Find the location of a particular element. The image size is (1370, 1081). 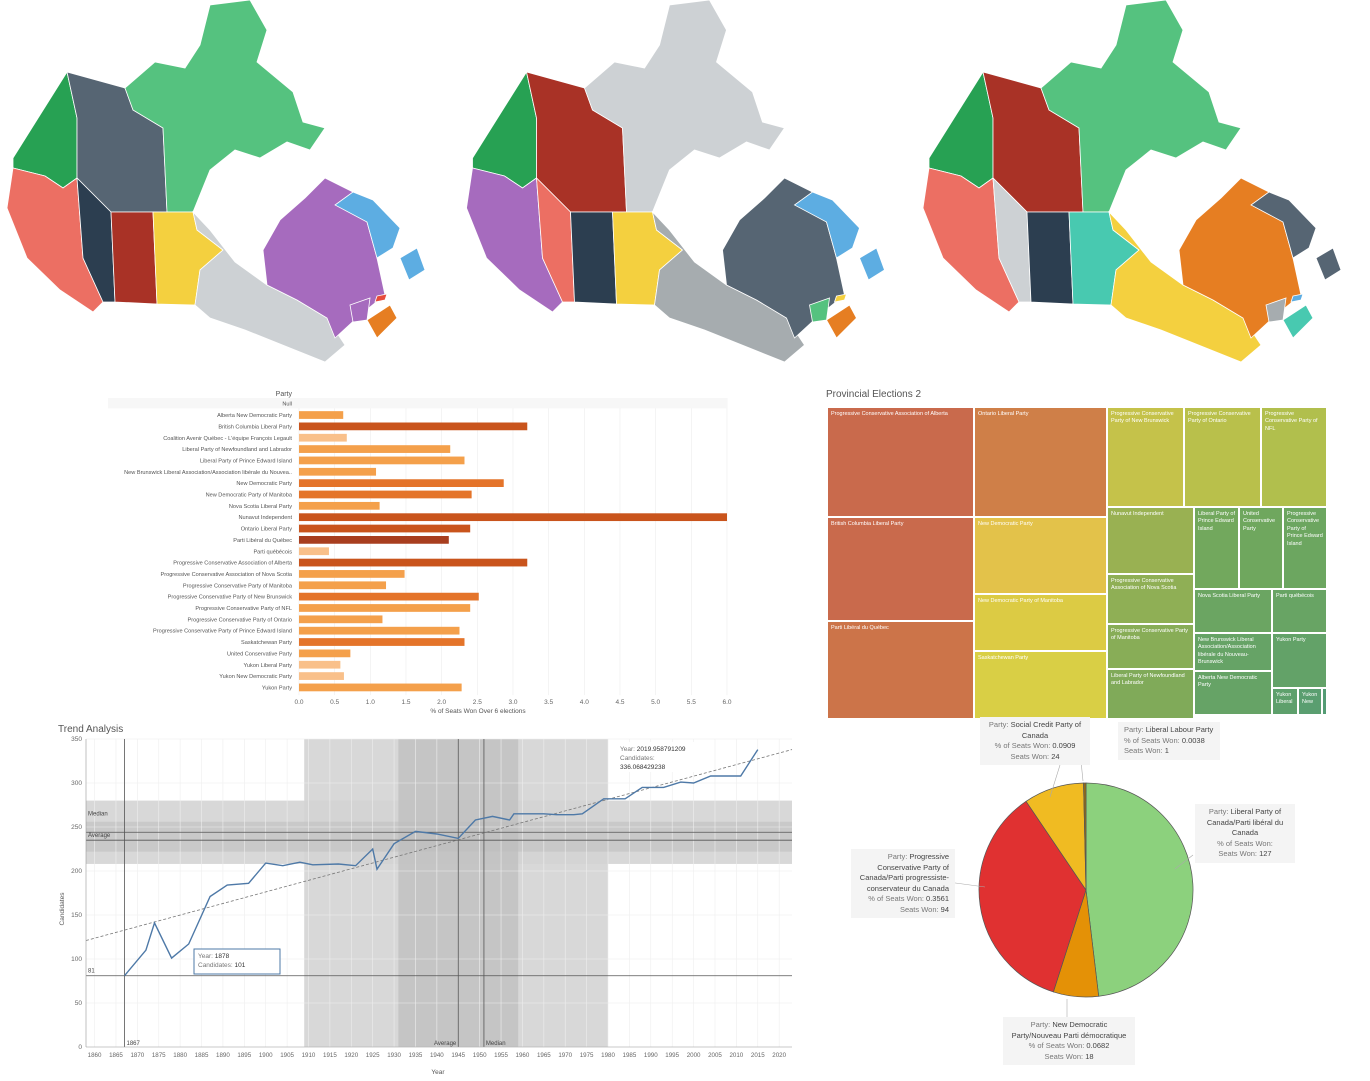

average-label: Average is located at coordinates (99, 836).